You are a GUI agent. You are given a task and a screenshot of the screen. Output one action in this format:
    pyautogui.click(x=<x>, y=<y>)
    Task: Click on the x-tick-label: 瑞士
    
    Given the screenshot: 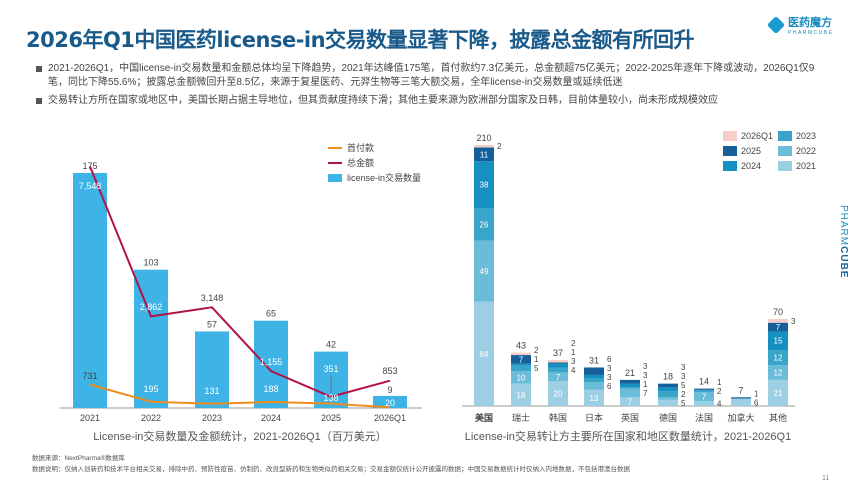 What is the action you would take?
    pyautogui.click(x=521, y=417)
    